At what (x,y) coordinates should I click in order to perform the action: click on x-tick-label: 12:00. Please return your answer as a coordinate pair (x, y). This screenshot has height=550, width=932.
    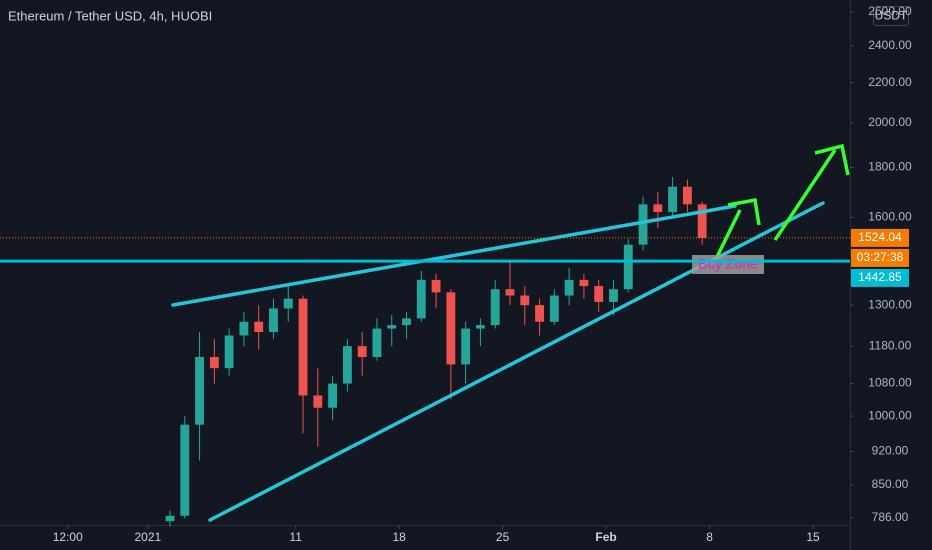
    Looking at the image, I should click on (68, 537).